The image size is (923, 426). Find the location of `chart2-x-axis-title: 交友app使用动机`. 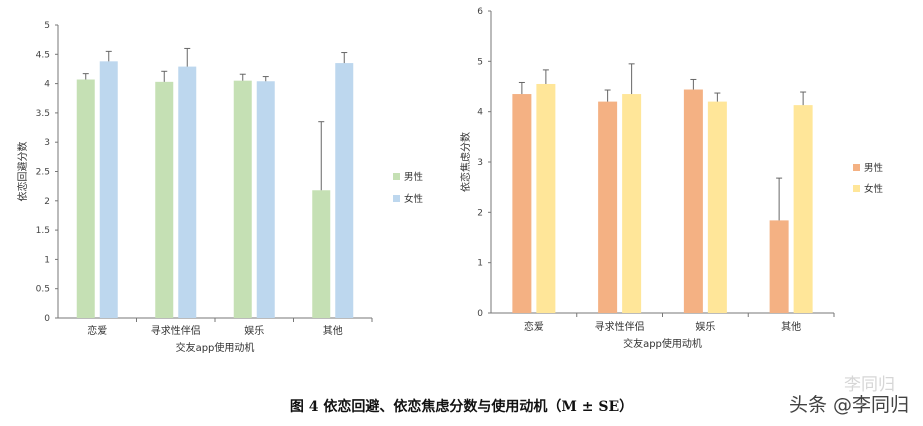

chart2-x-axis-title: 交友app使用动机 is located at coordinates (662, 343).